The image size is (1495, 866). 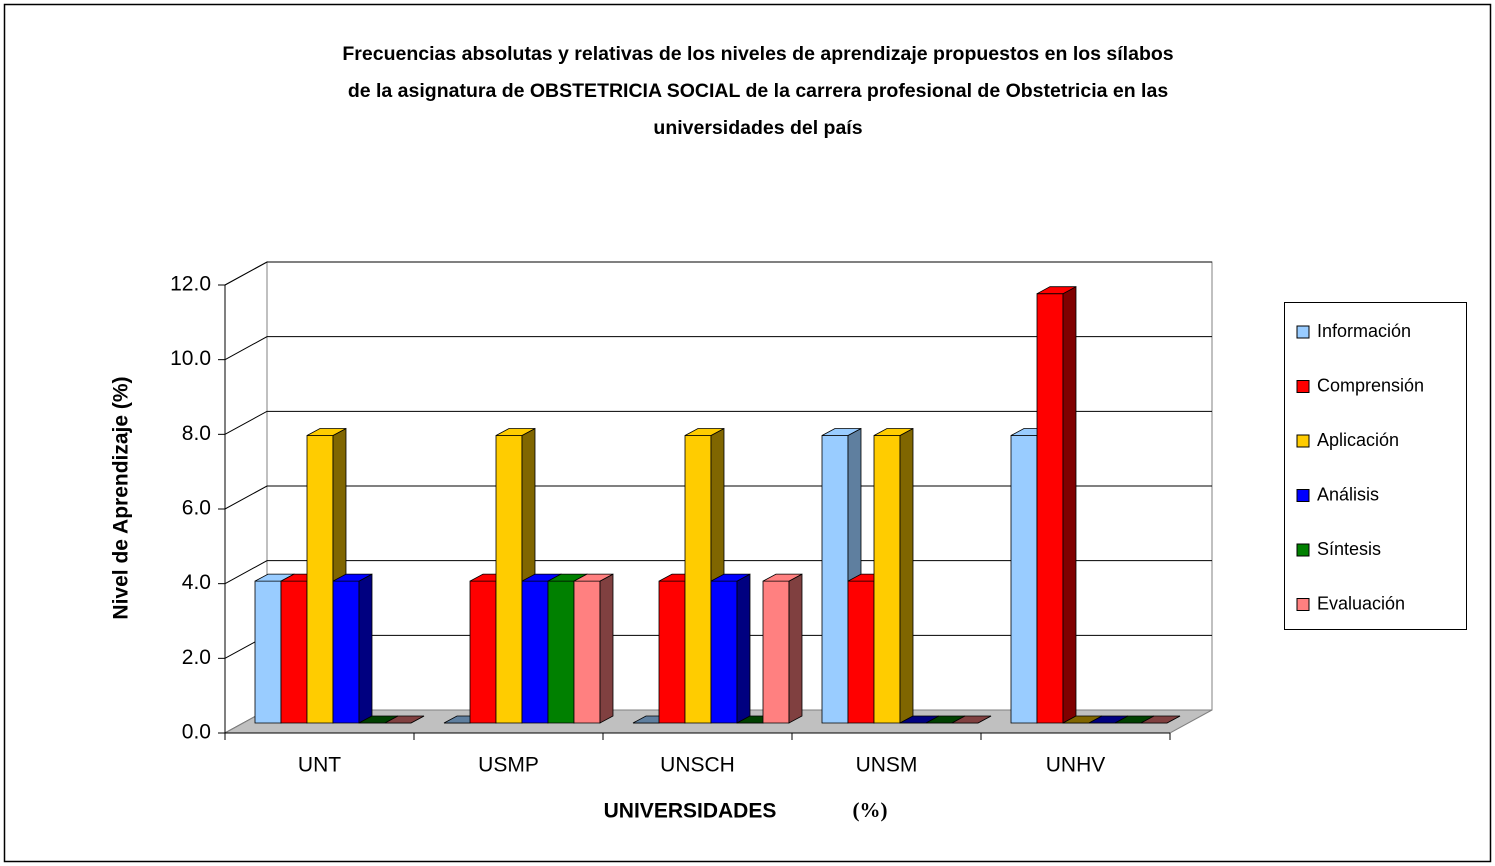 I want to click on chart-title: universidades del país, so click(x=757, y=128).